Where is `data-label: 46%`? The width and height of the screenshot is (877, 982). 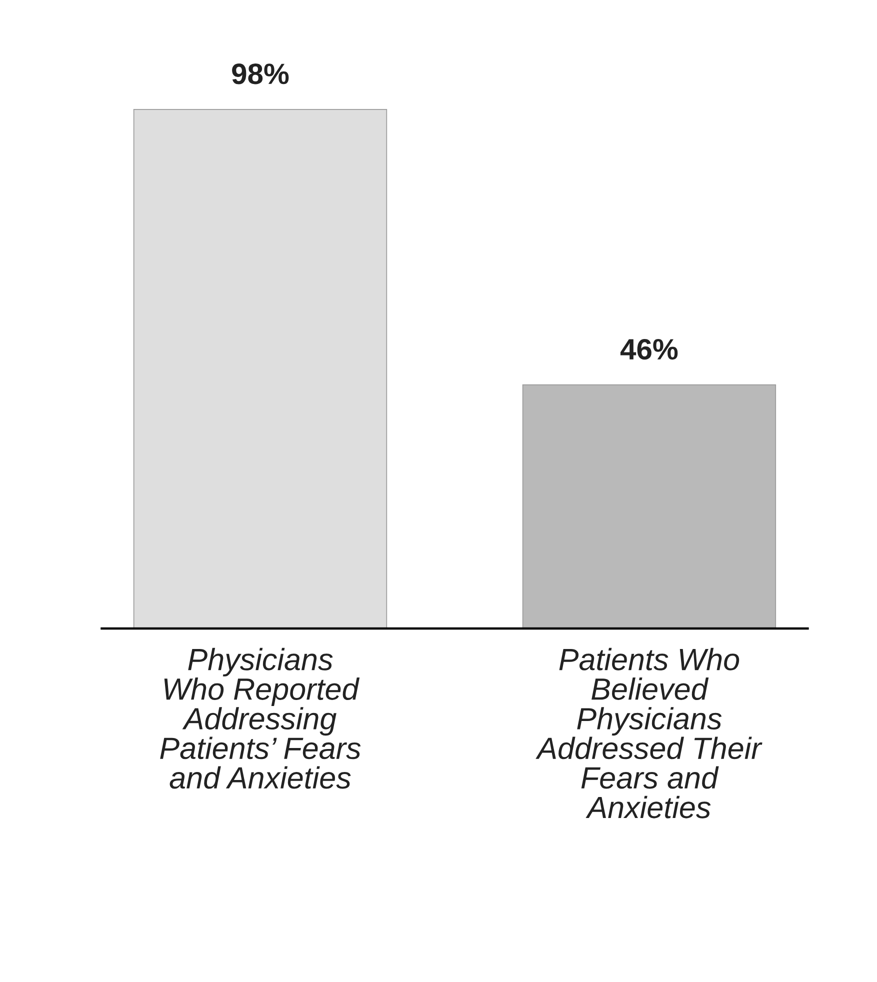
data-label: 46% is located at coordinates (649, 349).